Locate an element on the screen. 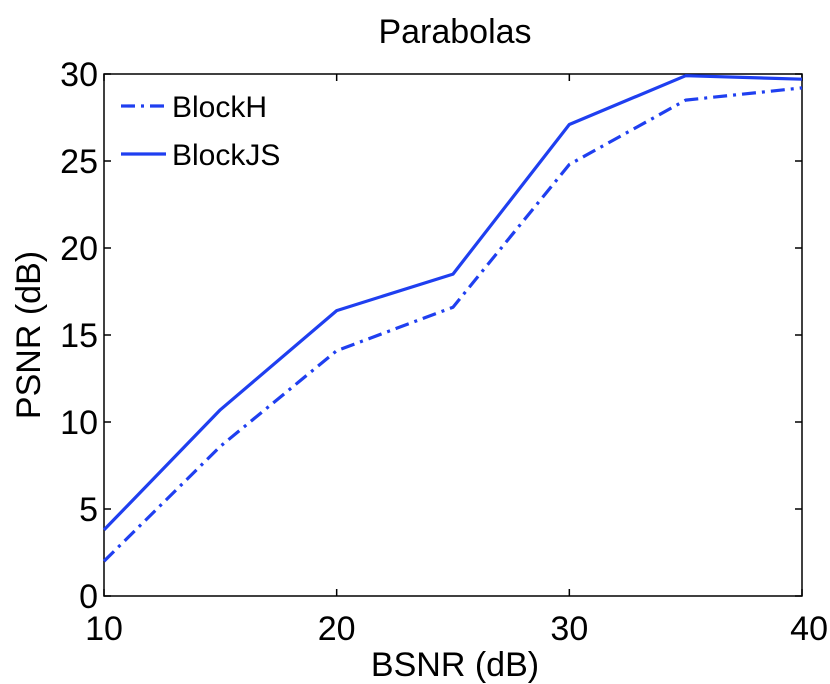 The image size is (830, 684). x-axis-label: BSNR (dB) is located at coordinates (455, 665).